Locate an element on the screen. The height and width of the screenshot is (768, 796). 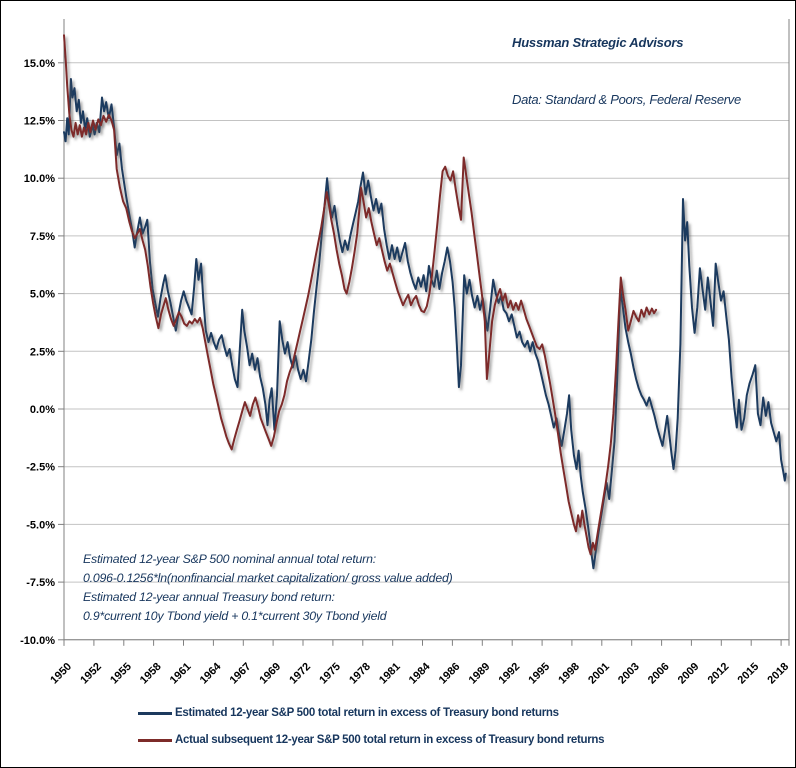
y-tick-label: -5.0% is located at coordinates (40, 525).